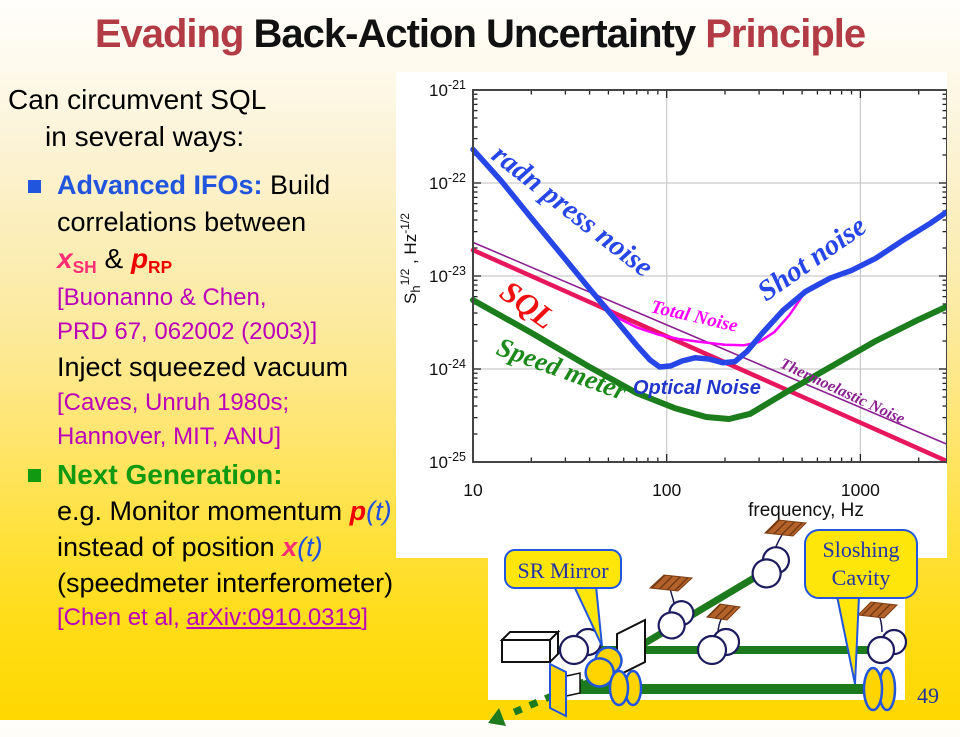 This screenshot has height=737, width=960. I want to click on p-variable: p, so click(358, 511).